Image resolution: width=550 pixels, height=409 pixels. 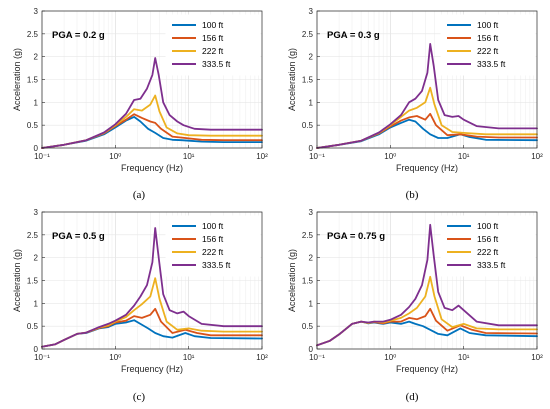 I want to click on figure-caption: (a), so click(x=139, y=195).